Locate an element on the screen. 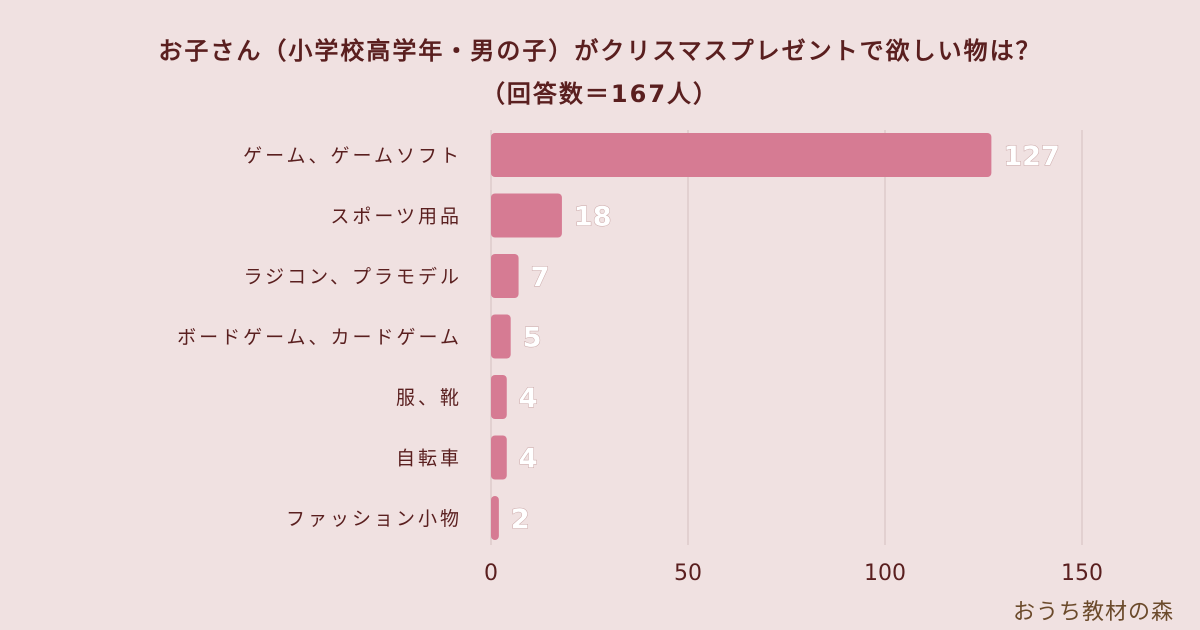  x-tick-label: 150 is located at coordinates (1082, 573).